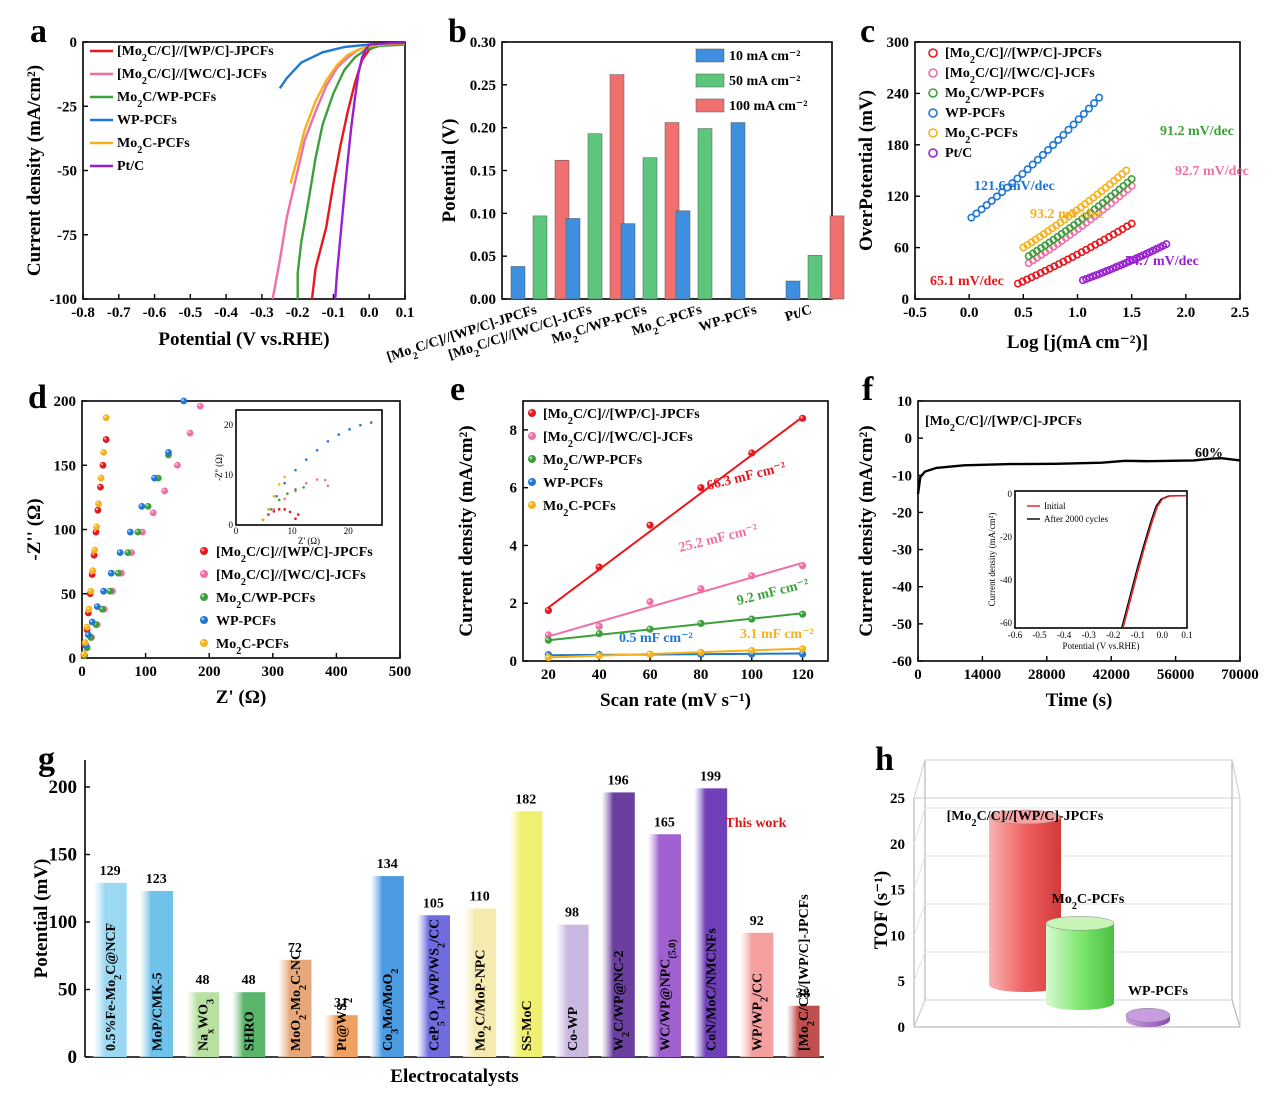 This screenshot has width=1273, height=1109. What do you see at coordinates (592, 506) in the screenshot?
I see `label-part: C-PCFs` at bounding box center [592, 506].